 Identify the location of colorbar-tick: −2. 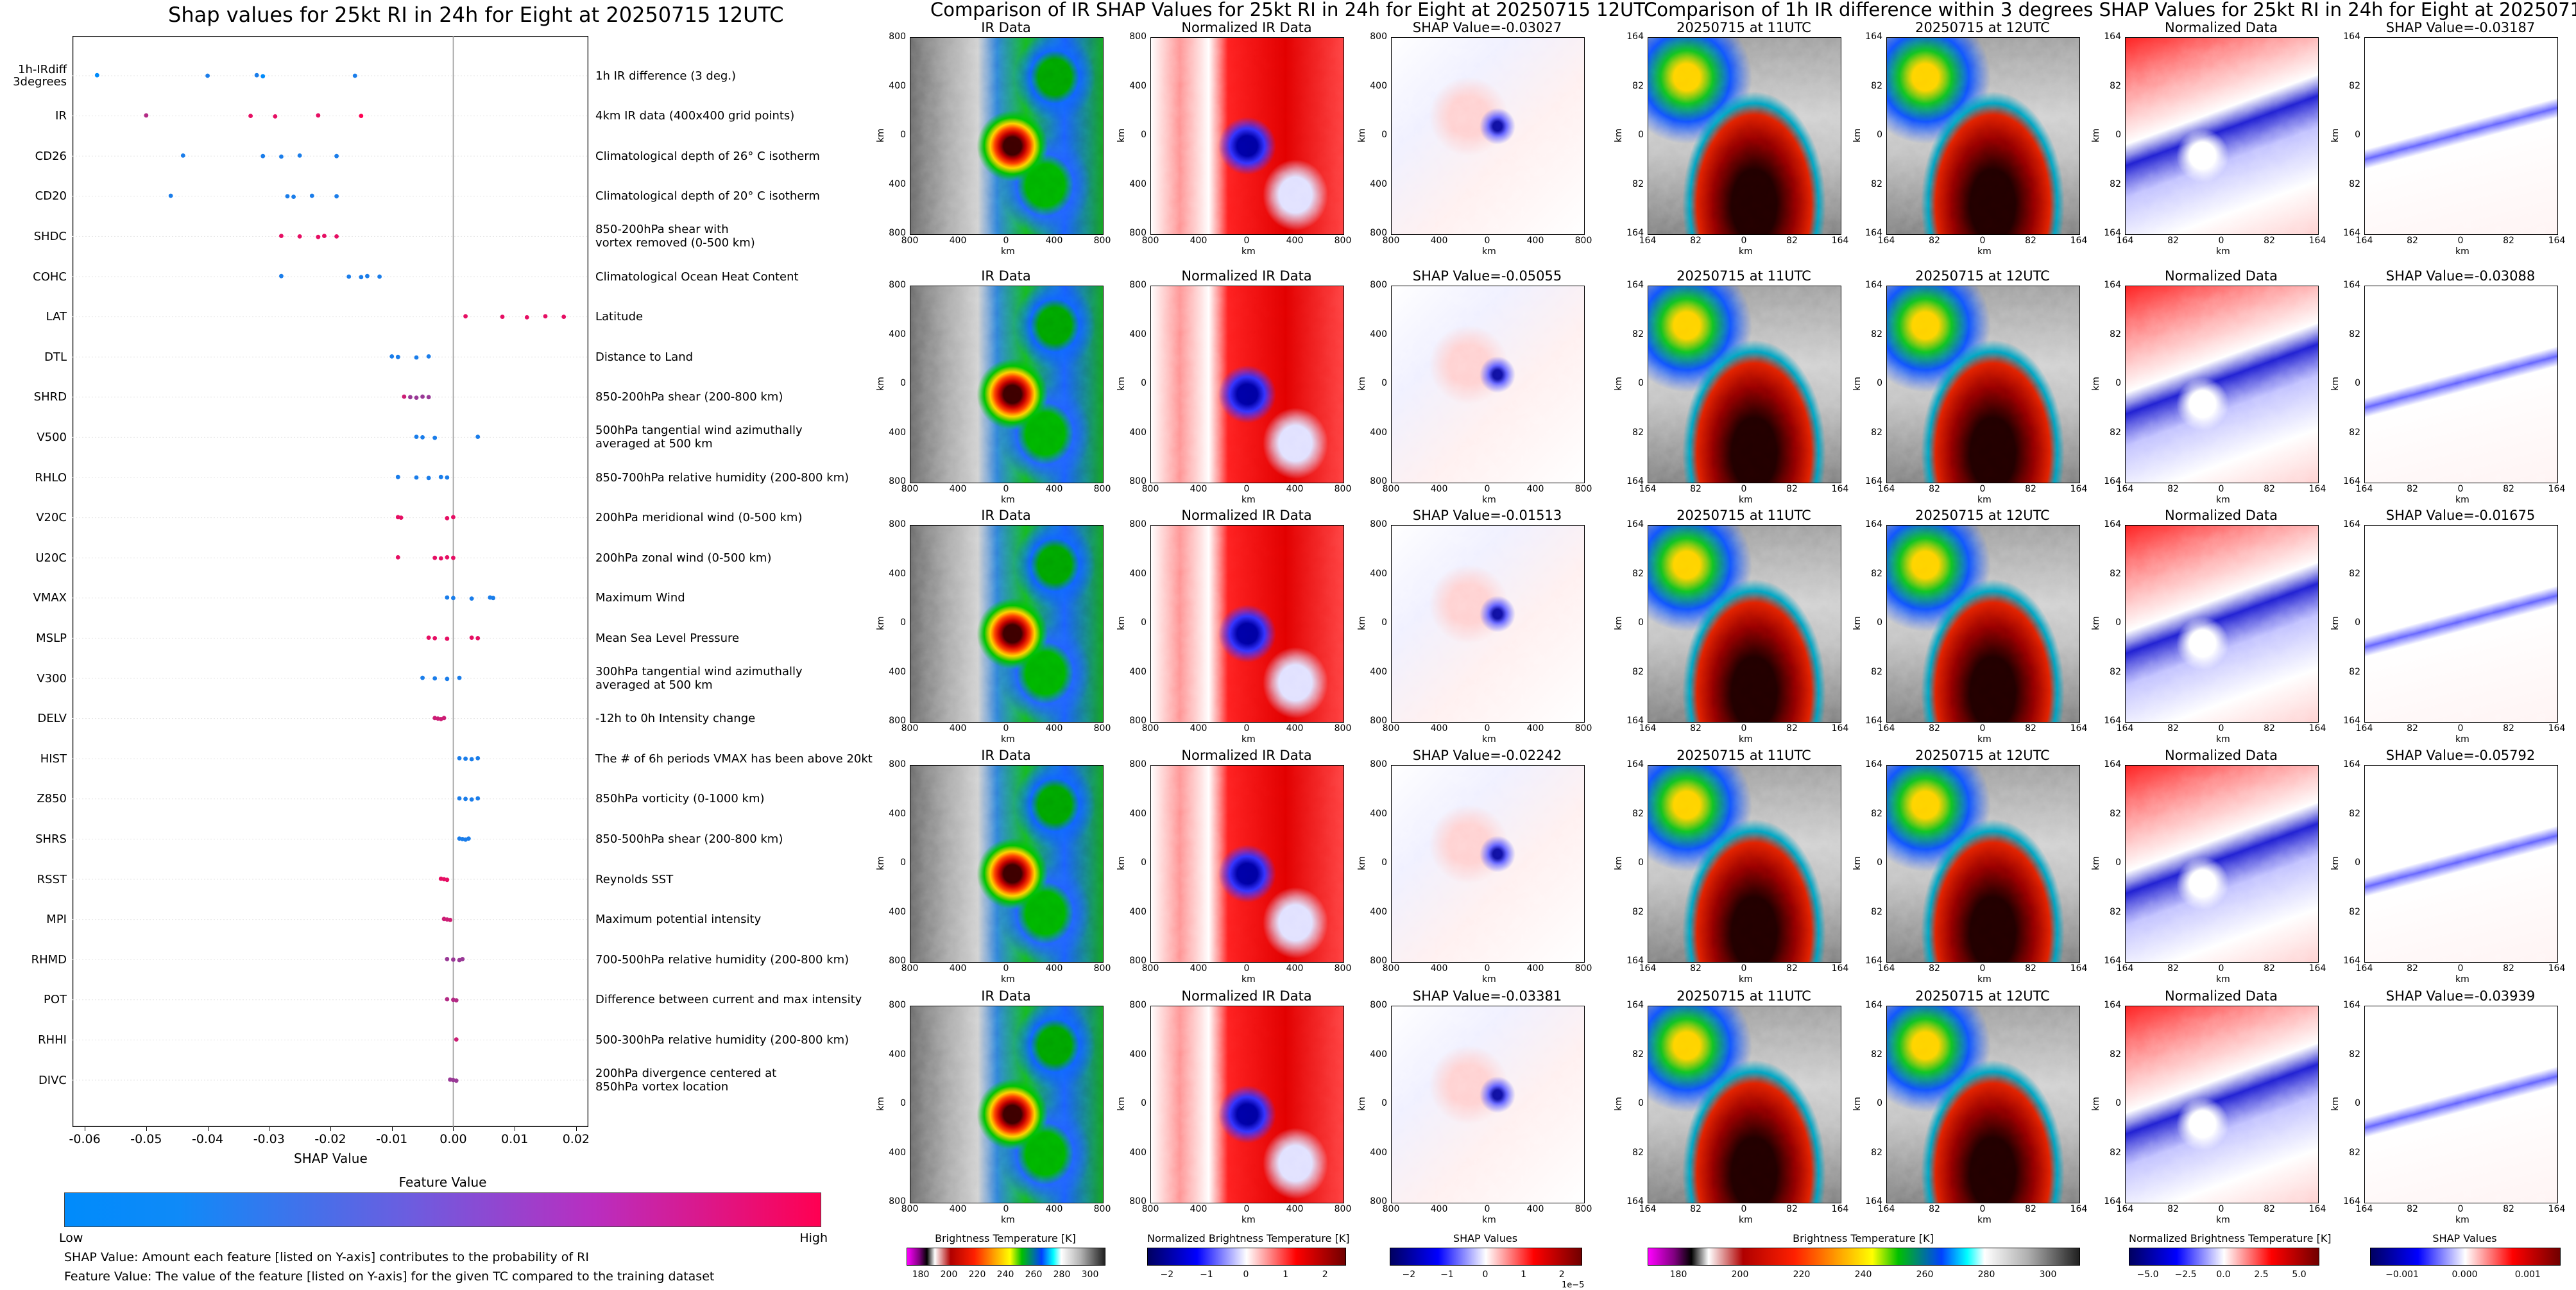
(1167, 1274).